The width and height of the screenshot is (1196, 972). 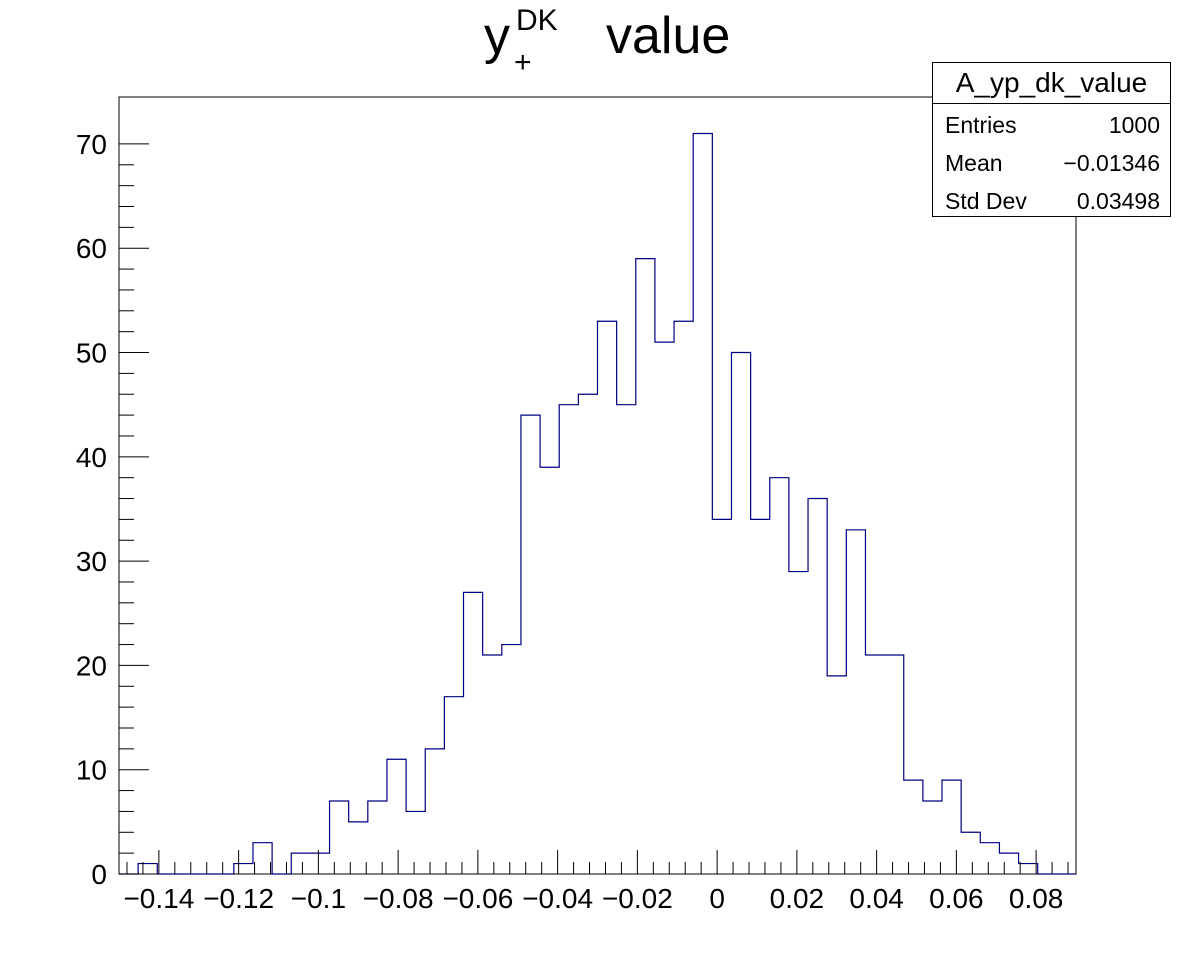 What do you see at coordinates (956, 898) in the screenshot?
I see `x-tick-label: 0.06` at bounding box center [956, 898].